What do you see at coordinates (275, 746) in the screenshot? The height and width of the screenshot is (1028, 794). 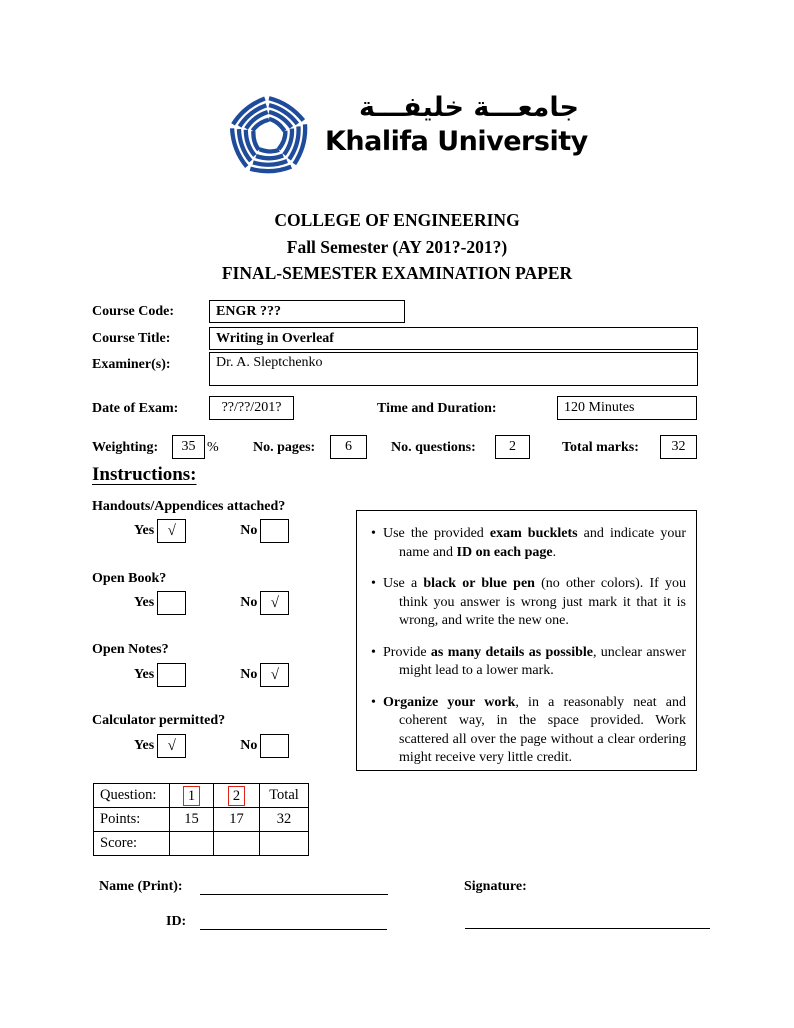 I see `calculator-no-checkbox` at bounding box center [275, 746].